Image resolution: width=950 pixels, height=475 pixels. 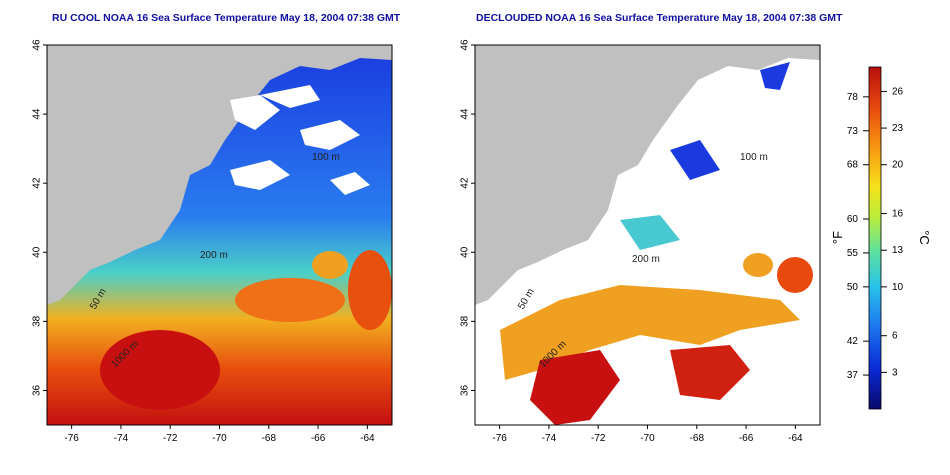 I want to click on contour-label-200m-left: 200 m, so click(x=214, y=255).